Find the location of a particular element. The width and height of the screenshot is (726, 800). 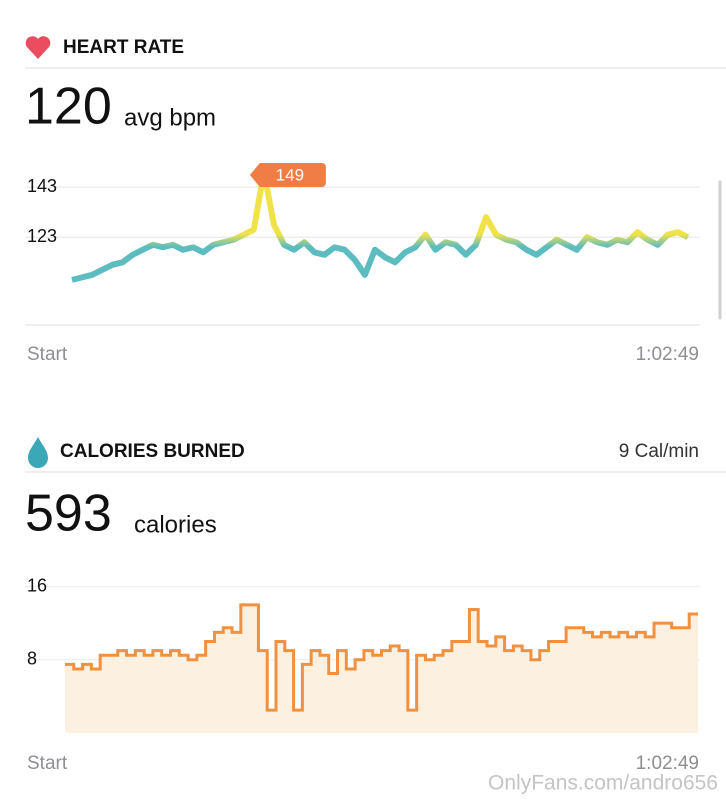

peak-callout is located at coordinates (287, 175).